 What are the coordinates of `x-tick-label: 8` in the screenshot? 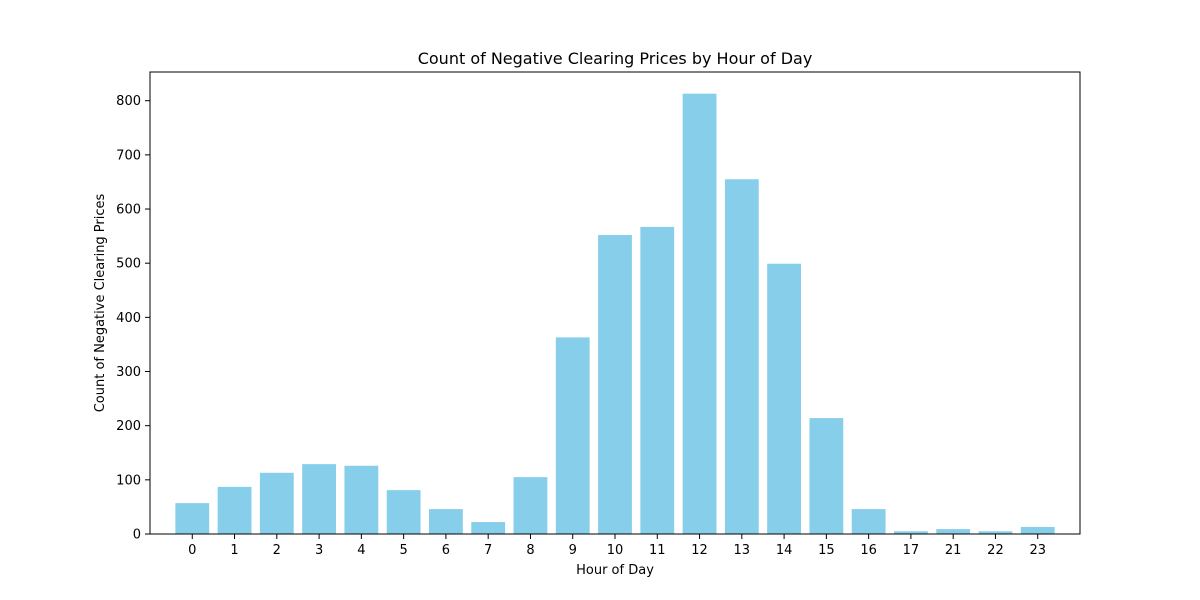 It's located at (530, 550).